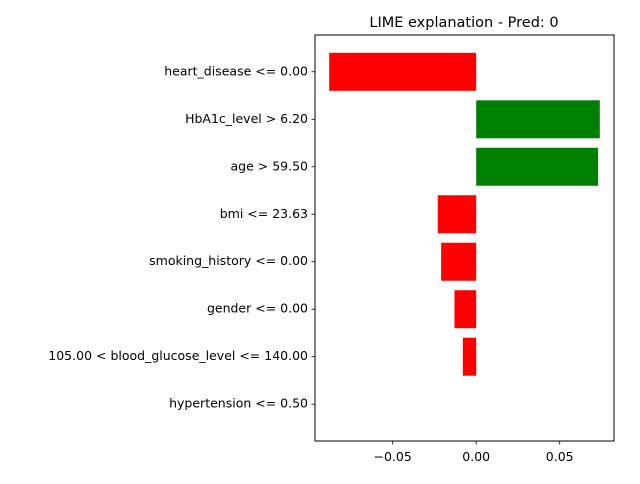 The image size is (640, 484). Describe the element at coordinates (476, 456) in the screenshot. I see `x-tick-label: 0.00` at that location.